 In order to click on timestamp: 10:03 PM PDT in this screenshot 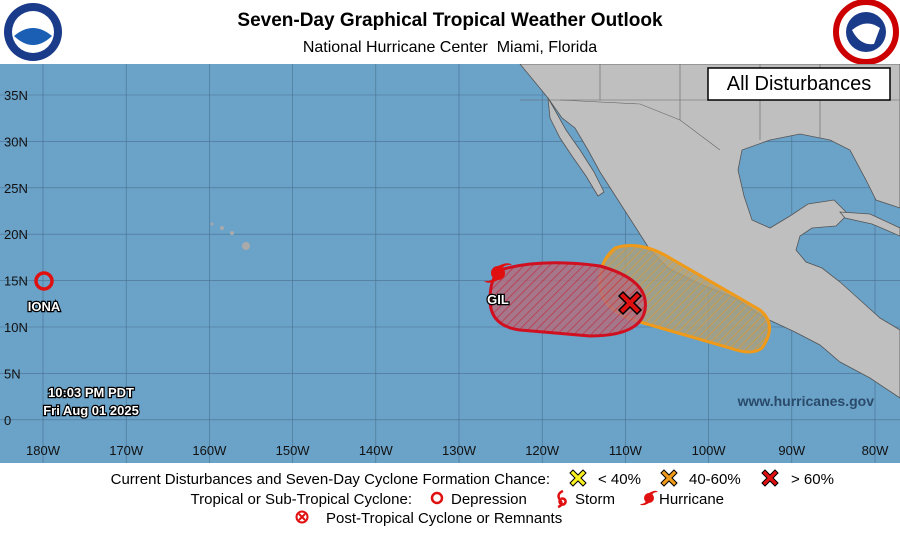, I will do `click(91, 392)`.